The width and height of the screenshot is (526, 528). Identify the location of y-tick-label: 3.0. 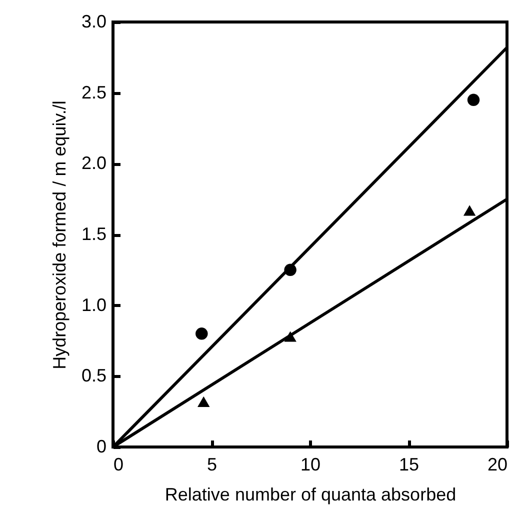
(93, 22).